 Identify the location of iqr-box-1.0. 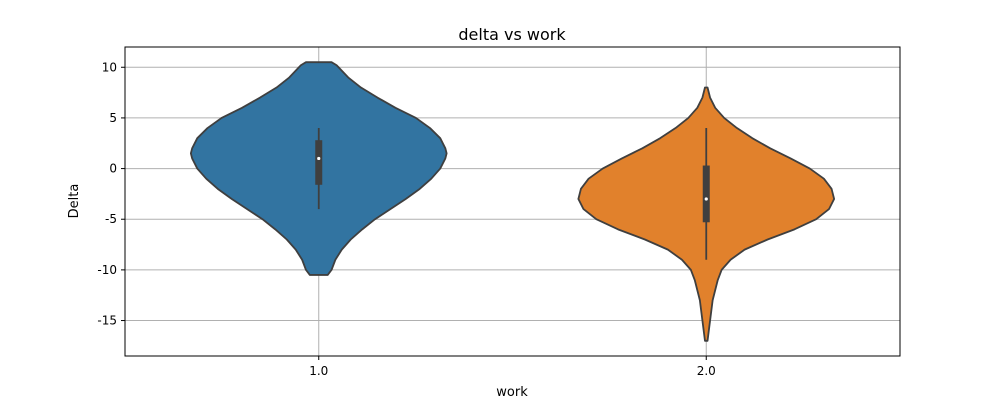
(319, 162).